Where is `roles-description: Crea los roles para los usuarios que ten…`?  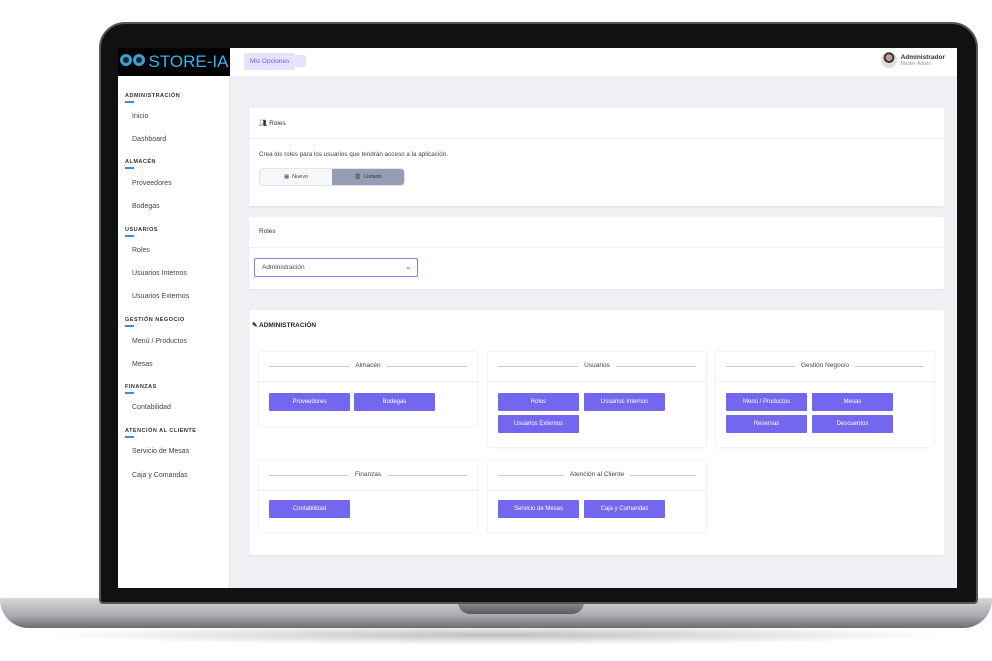
roles-description: Crea los roles para los usuarios que ten… is located at coordinates (354, 154).